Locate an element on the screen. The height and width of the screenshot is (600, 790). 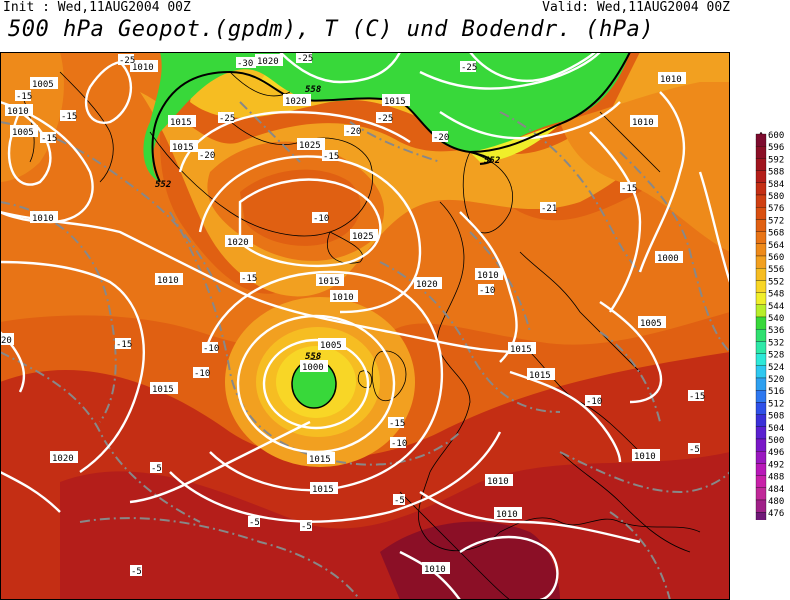
temp-label: -20 is located at coordinates (440, 137).